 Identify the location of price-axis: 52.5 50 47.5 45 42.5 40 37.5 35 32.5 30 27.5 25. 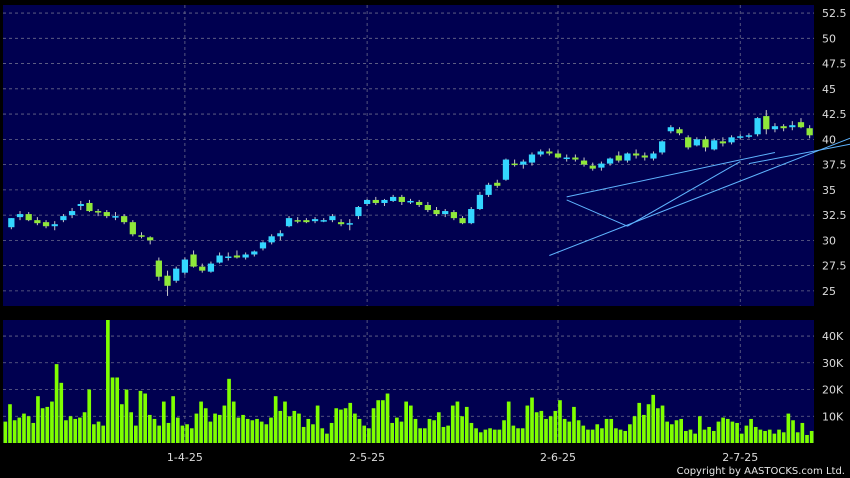
(834, 152).